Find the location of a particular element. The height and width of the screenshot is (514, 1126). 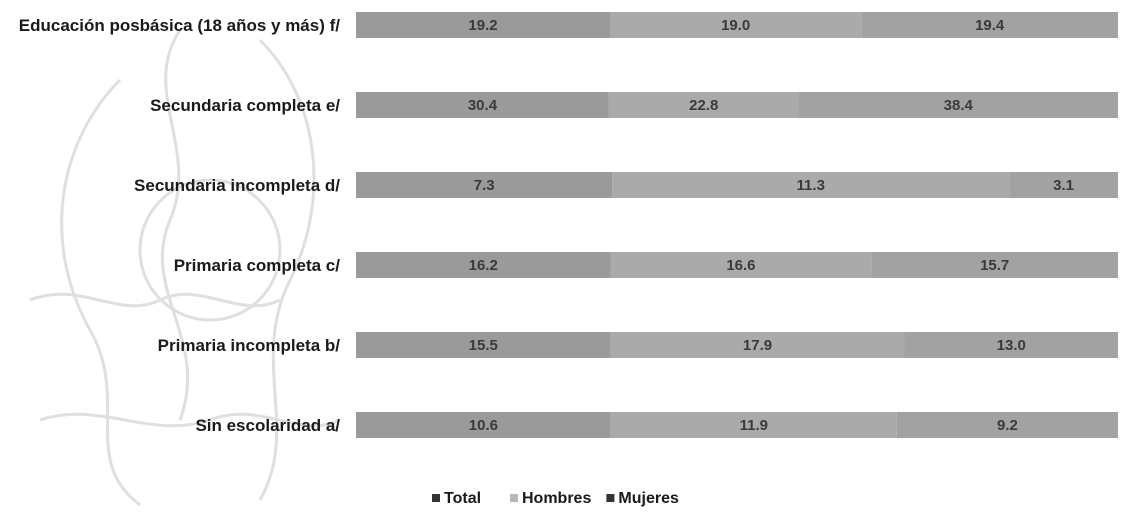

value-label-mujeres-secundaria-incompleta-d: 3.1 is located at coordinates (1063, 185).